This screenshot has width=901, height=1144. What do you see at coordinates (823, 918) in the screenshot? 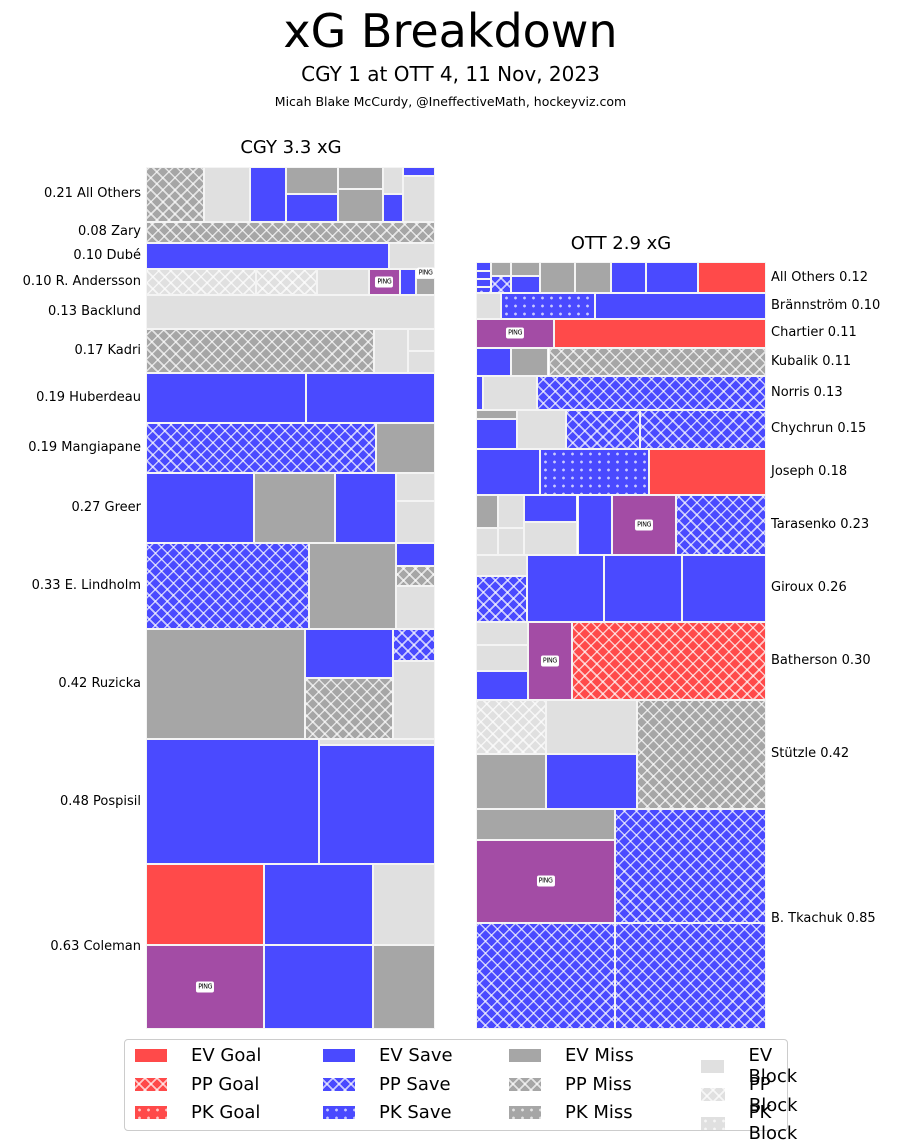
I see `player-label: B. Tkachuk 0.85` at bounding box center [823, 918].